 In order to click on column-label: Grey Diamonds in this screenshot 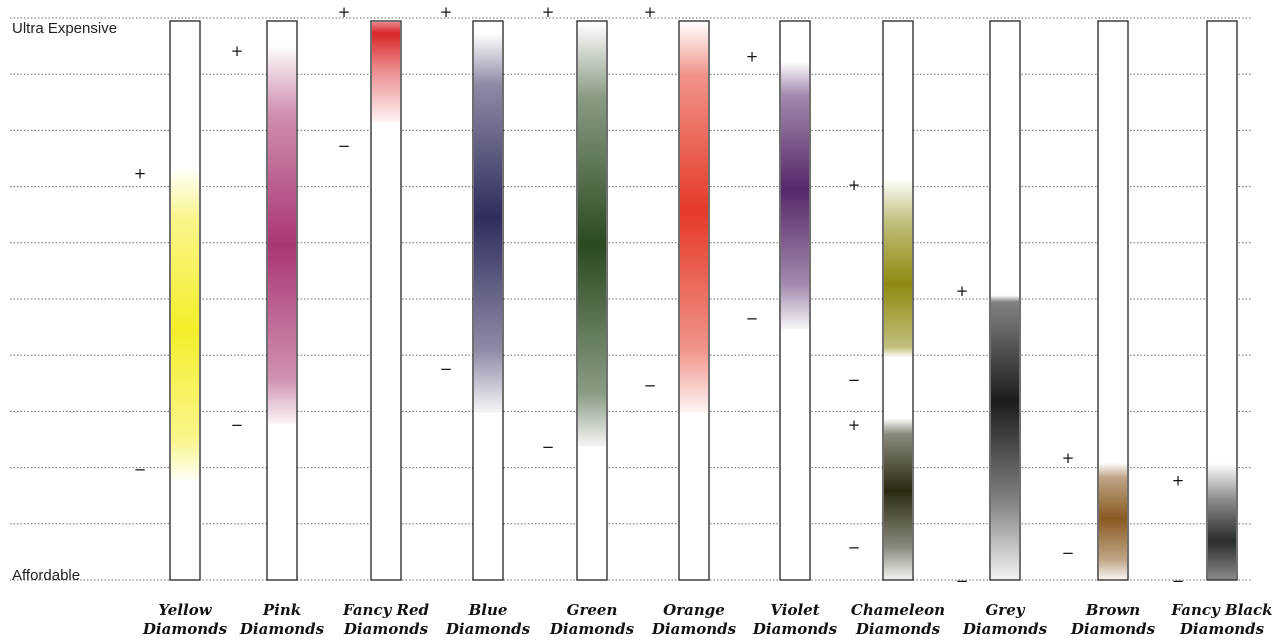, I will do `click(1005, 620)`.